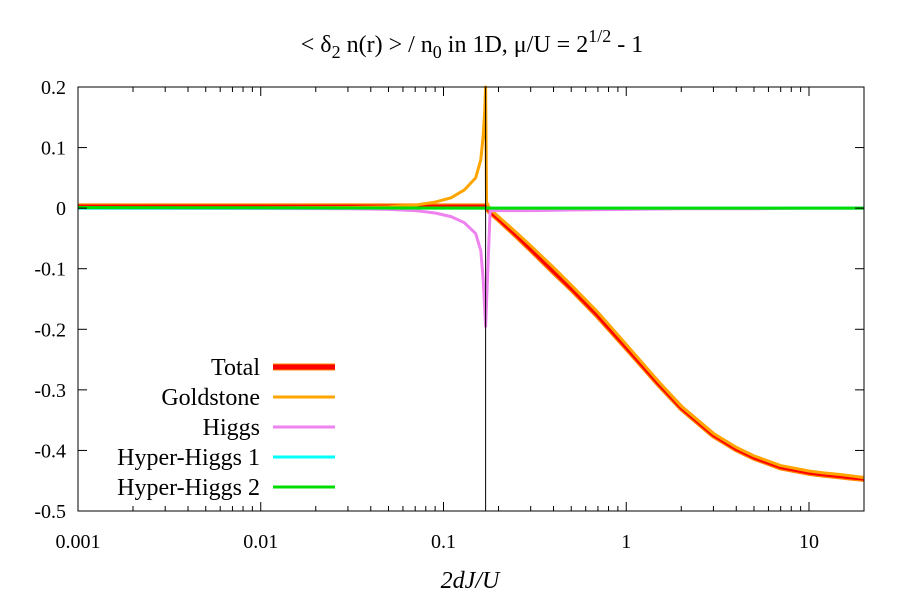  I want to click on title-delta-sub: 2, so click(336, 52).